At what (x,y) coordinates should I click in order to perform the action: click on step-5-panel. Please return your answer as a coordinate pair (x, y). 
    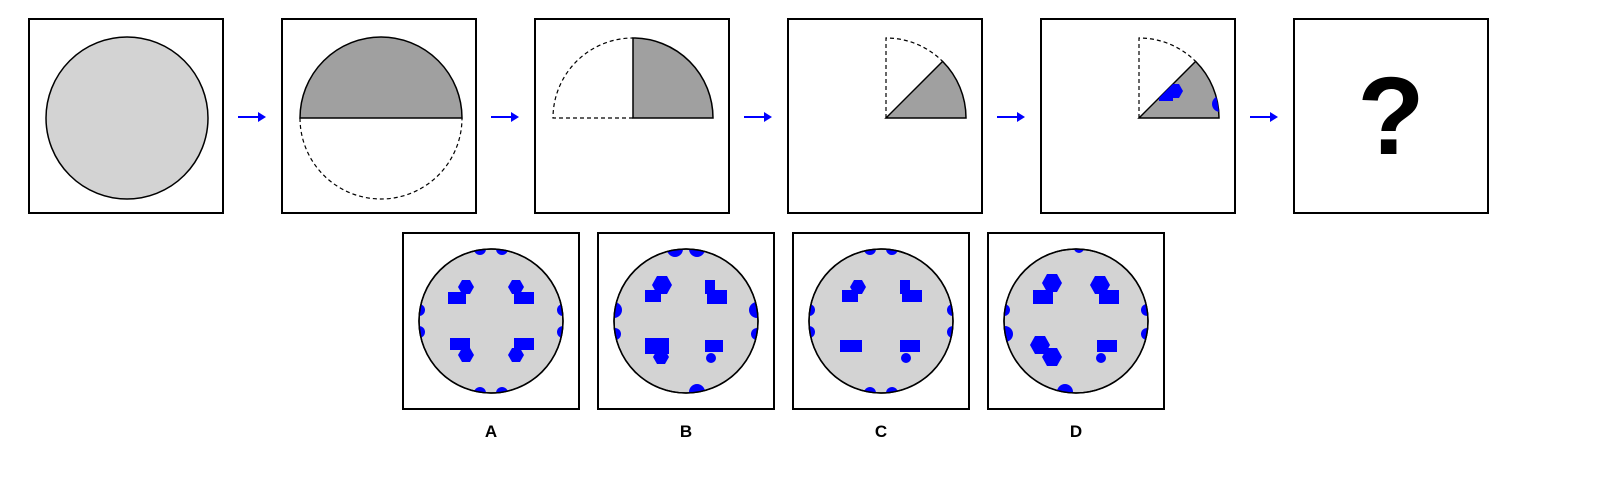
    Looking at the image, I should click on (1138, 116).